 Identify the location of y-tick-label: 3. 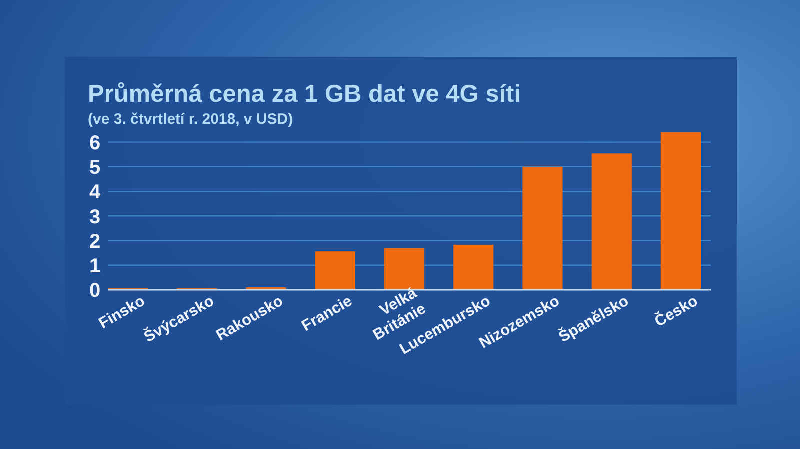
(95, 217).